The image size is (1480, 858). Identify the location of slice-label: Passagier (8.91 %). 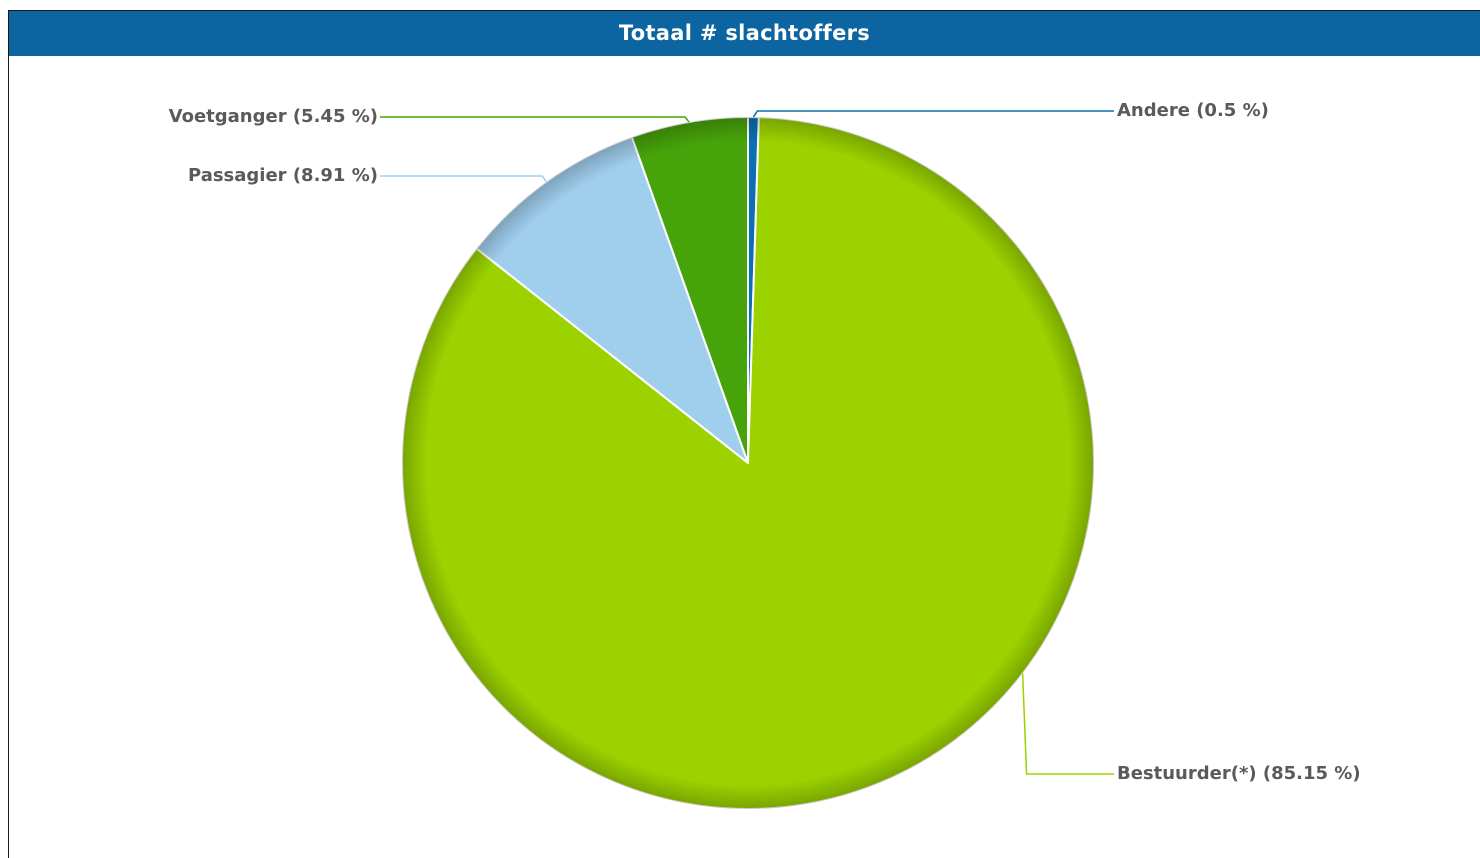
(283, 175).